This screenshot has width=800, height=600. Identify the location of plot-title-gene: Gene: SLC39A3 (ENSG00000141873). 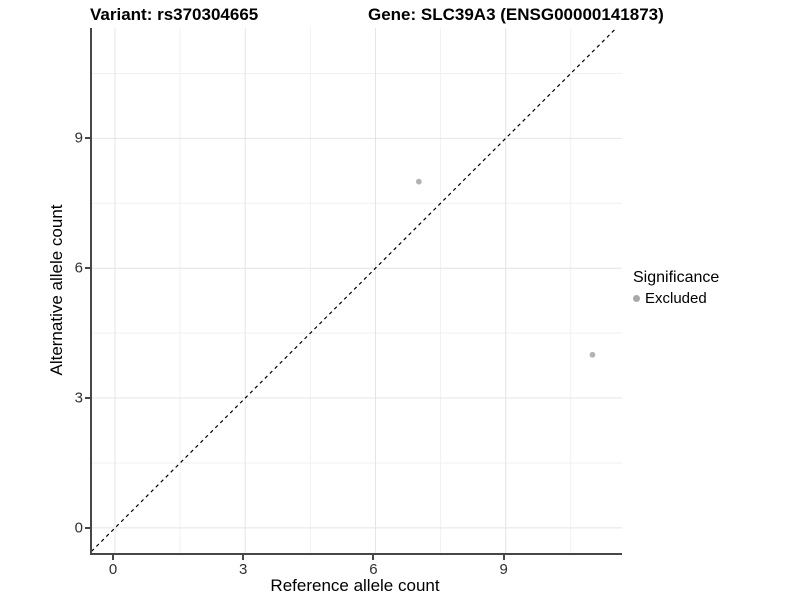
(516, 14).